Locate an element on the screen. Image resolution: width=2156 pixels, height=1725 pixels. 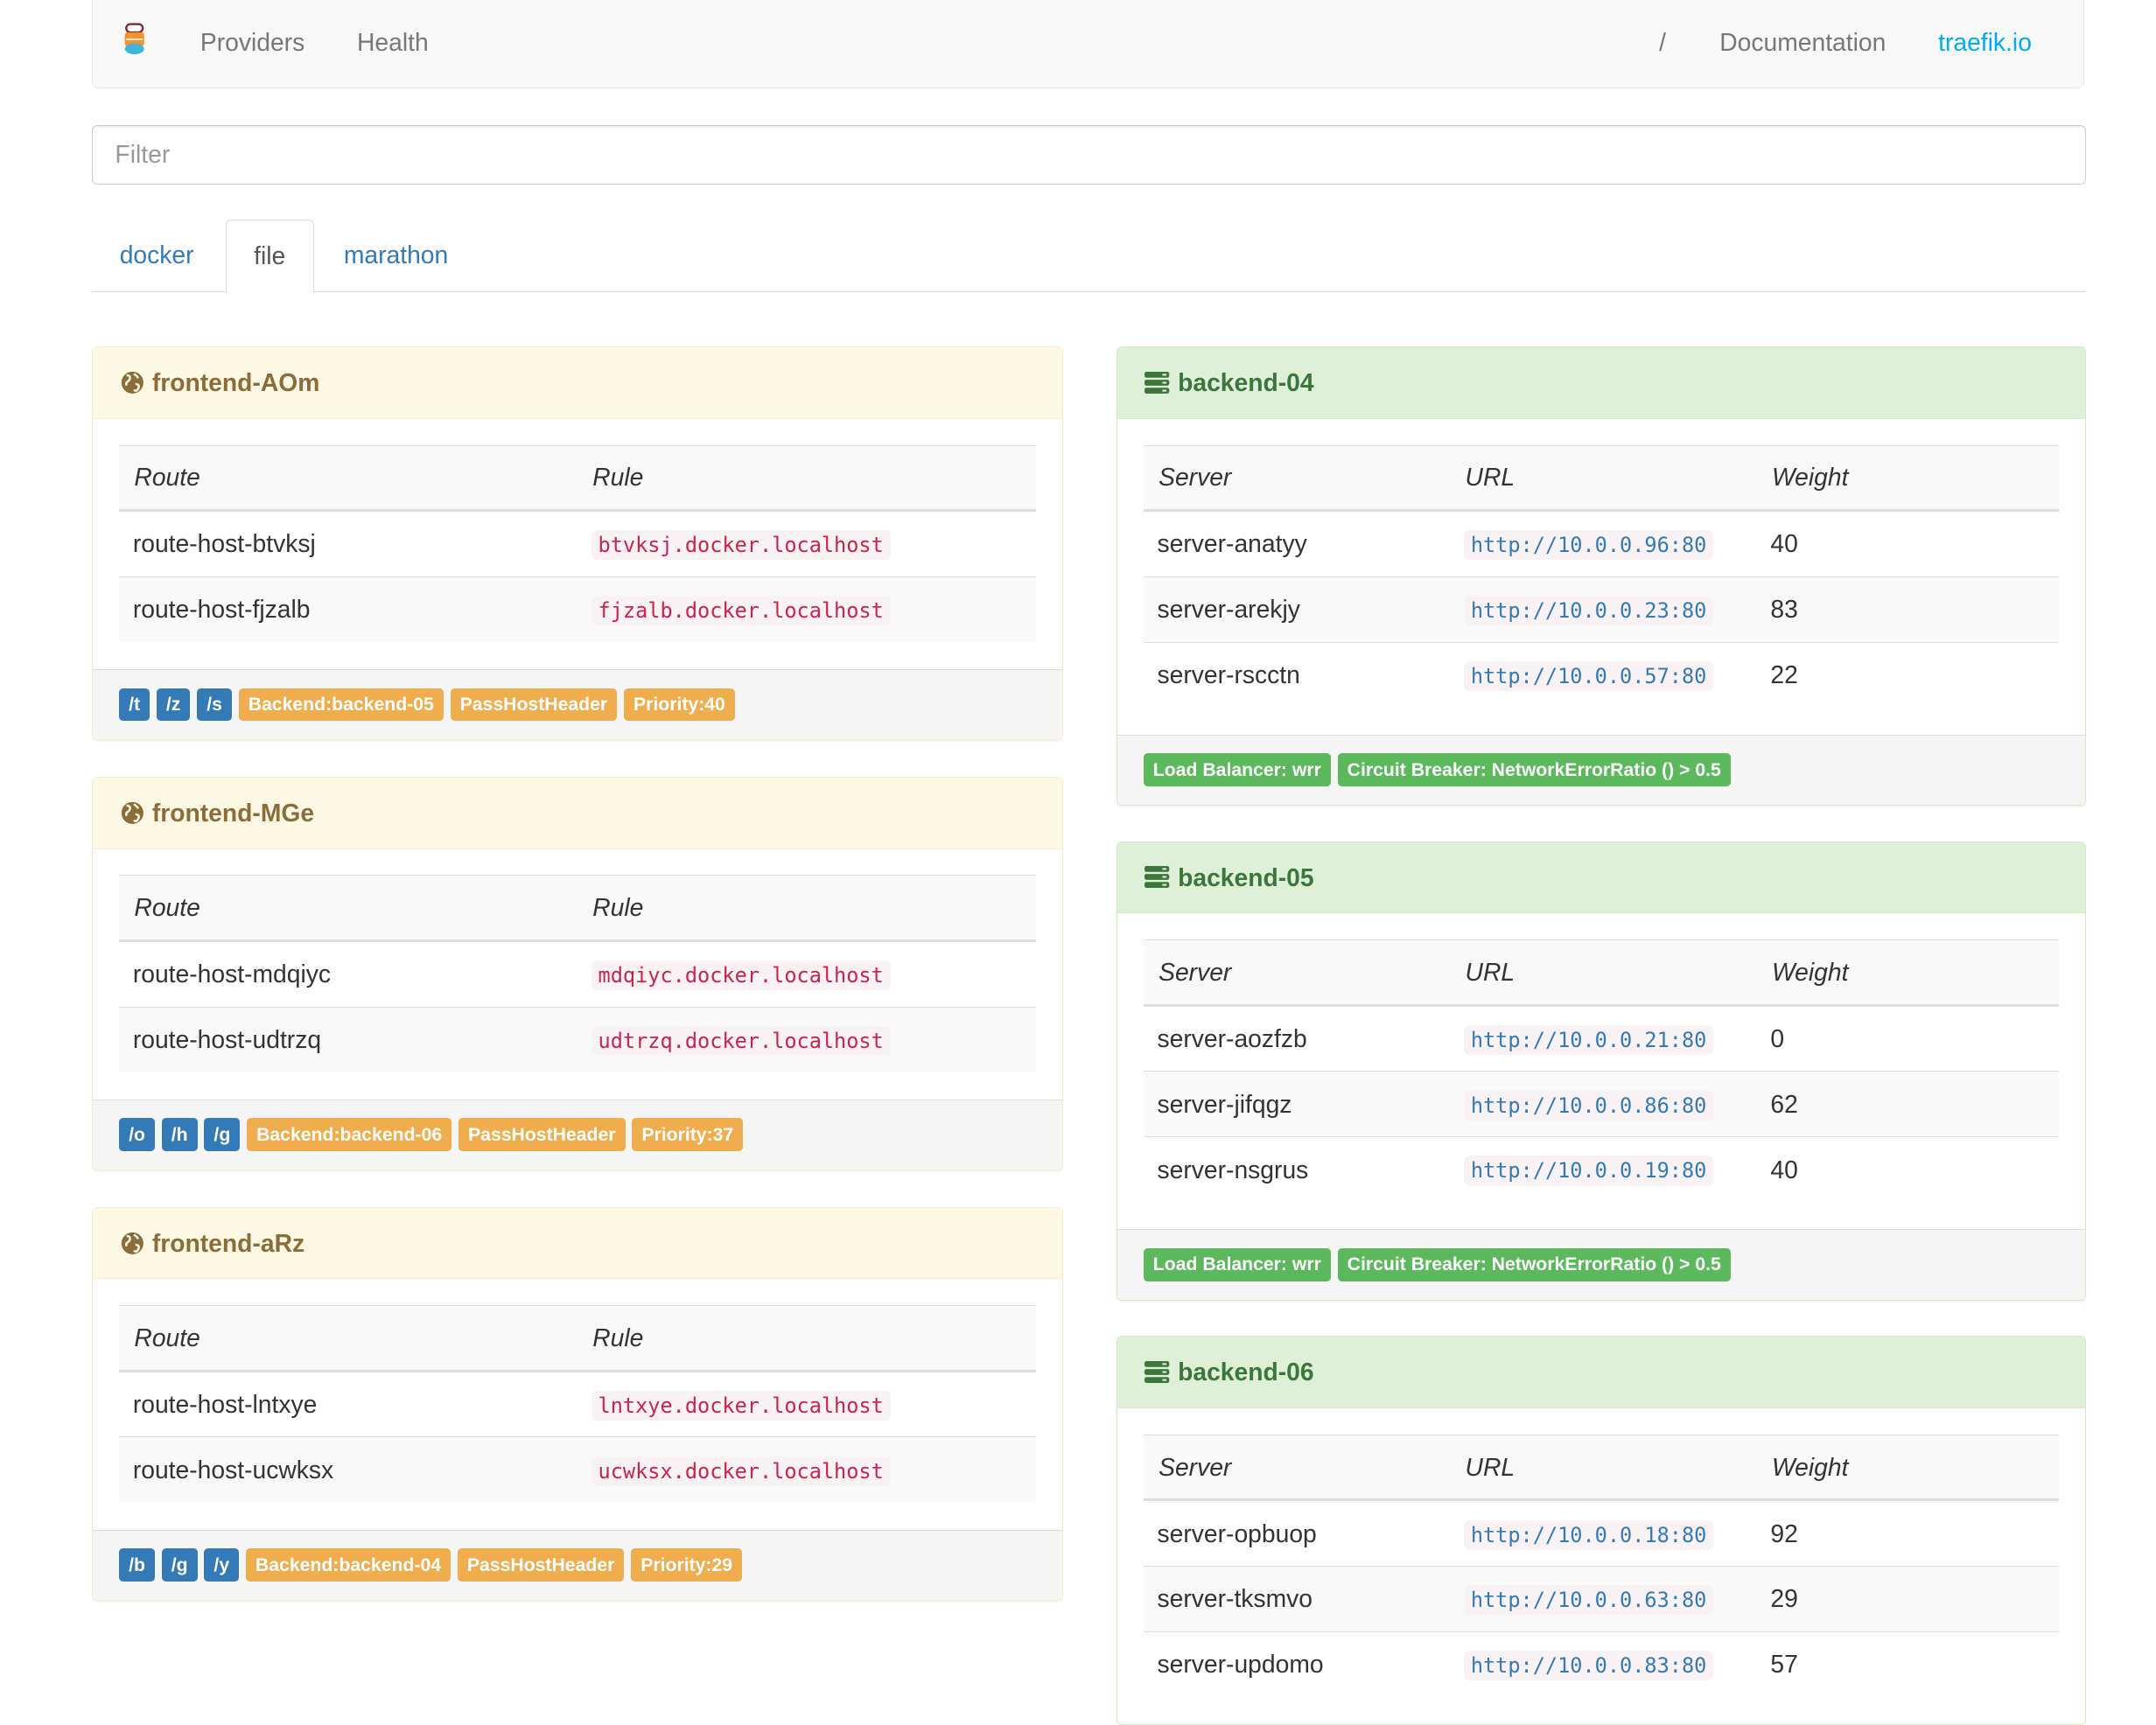
server-name: server-arekjy is located at coordinates (1297, 609).